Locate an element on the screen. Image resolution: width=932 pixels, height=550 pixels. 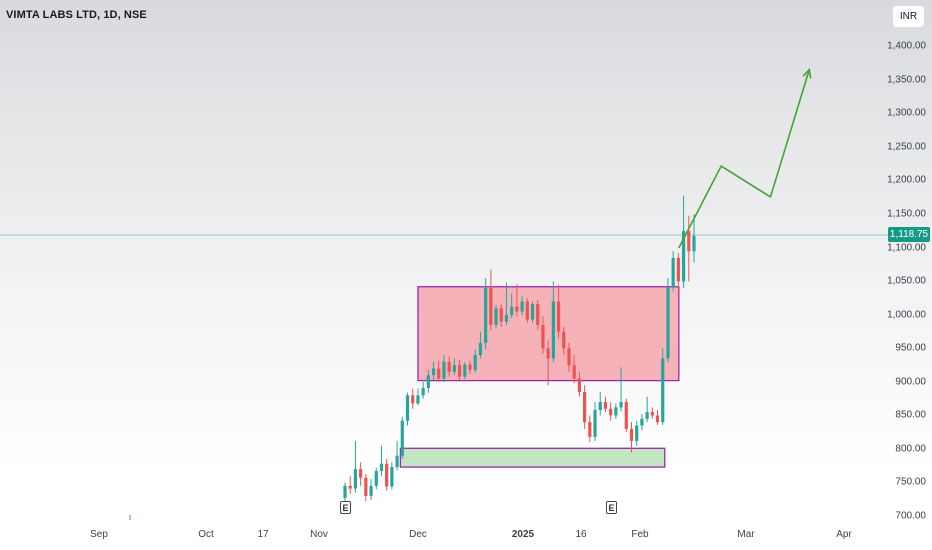
y-tick-label: 750.00 is located at coordinates (910, 482).